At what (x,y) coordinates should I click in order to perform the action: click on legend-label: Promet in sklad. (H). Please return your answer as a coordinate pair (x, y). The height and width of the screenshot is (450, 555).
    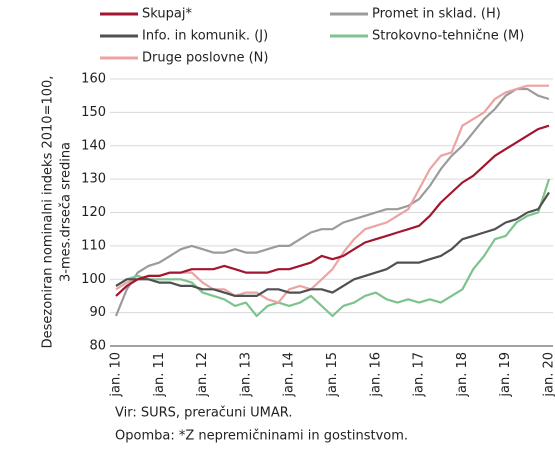
    Looking at the image, I should click on (436, 14).